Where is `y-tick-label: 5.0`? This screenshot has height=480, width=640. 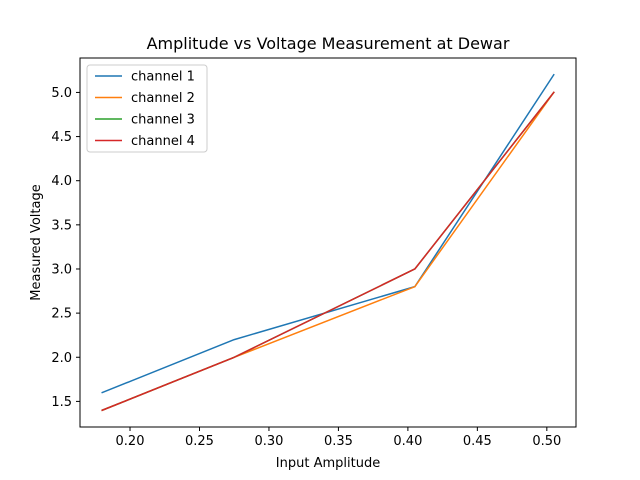 y-tick-label: 5.0 is located at coordinates (61, 93).